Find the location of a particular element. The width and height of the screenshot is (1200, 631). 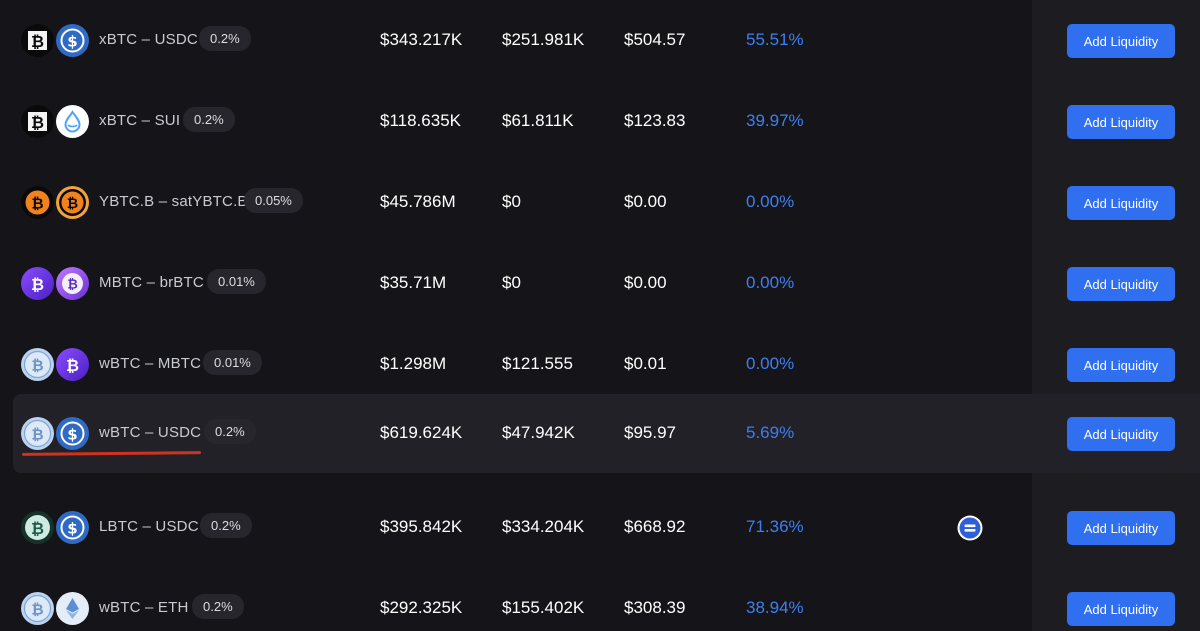

tvl-value: $619.624K is located at coordinates (421, 432).